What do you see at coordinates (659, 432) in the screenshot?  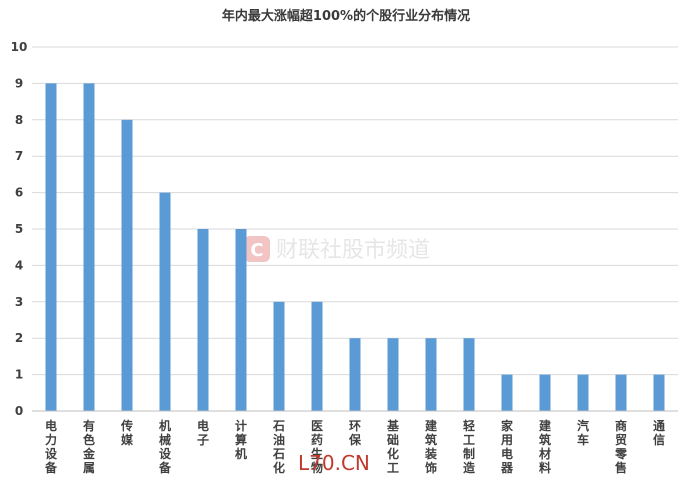 I see `x-category-label: 通信` at bounding box center [659, 432].